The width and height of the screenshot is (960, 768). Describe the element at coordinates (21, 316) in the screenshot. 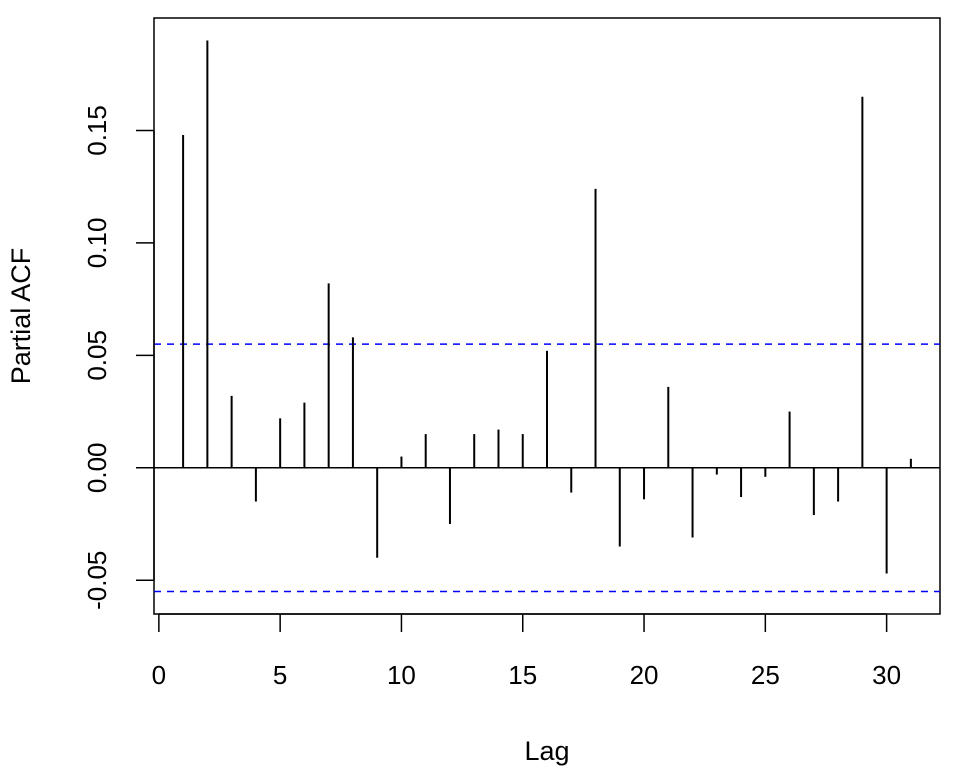

I see `y-axis-label: Partial ACF` at that location.